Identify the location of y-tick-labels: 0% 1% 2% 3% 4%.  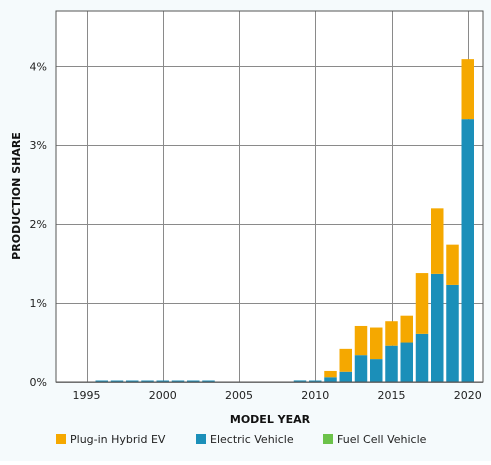
(38, 224).